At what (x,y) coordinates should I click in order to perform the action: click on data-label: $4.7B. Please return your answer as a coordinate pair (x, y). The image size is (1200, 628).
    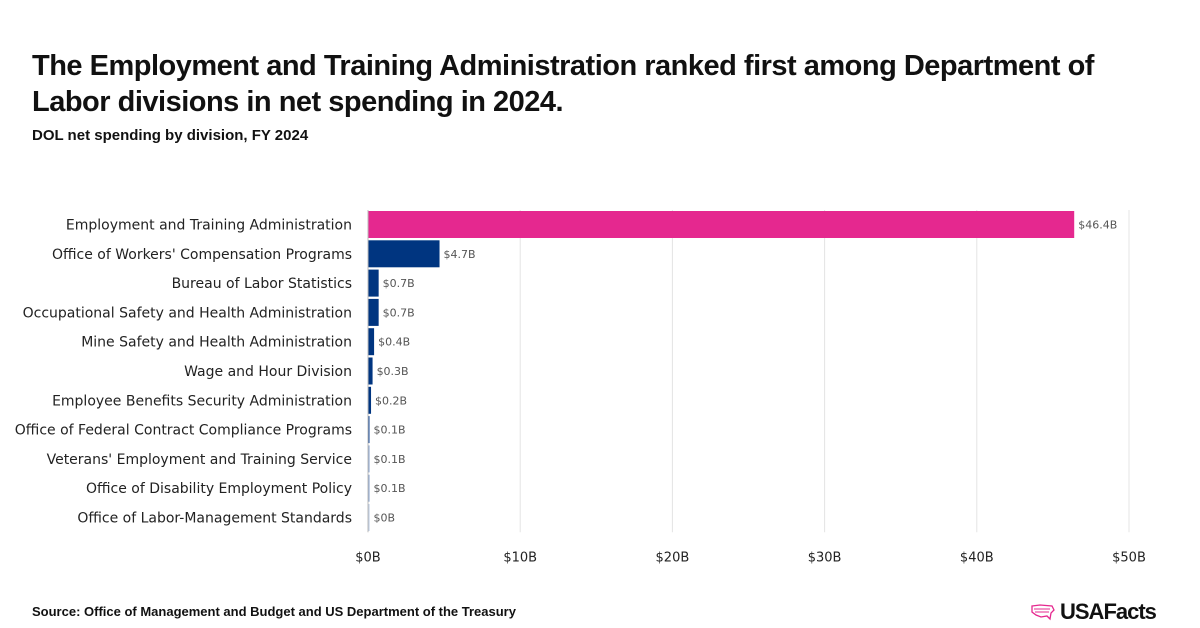
    Looking at the image, I should click on (460, 254).